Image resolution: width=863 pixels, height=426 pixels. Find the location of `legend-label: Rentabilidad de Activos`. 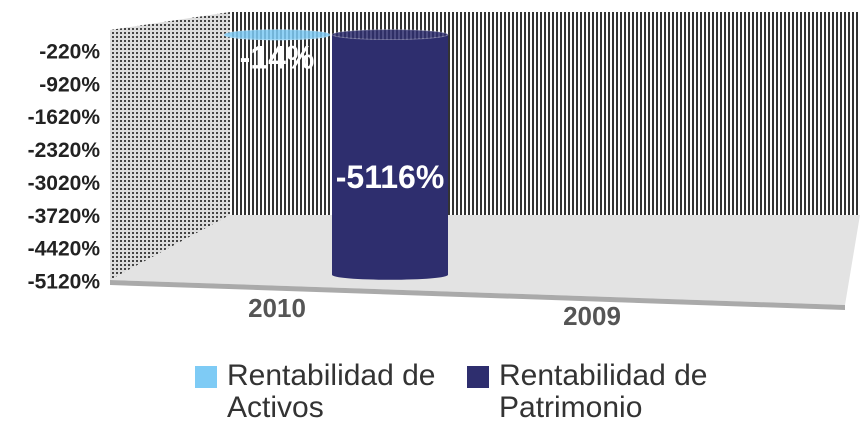

legend-label: Rentabilidad de Activos is located at coordinates (331, 391).